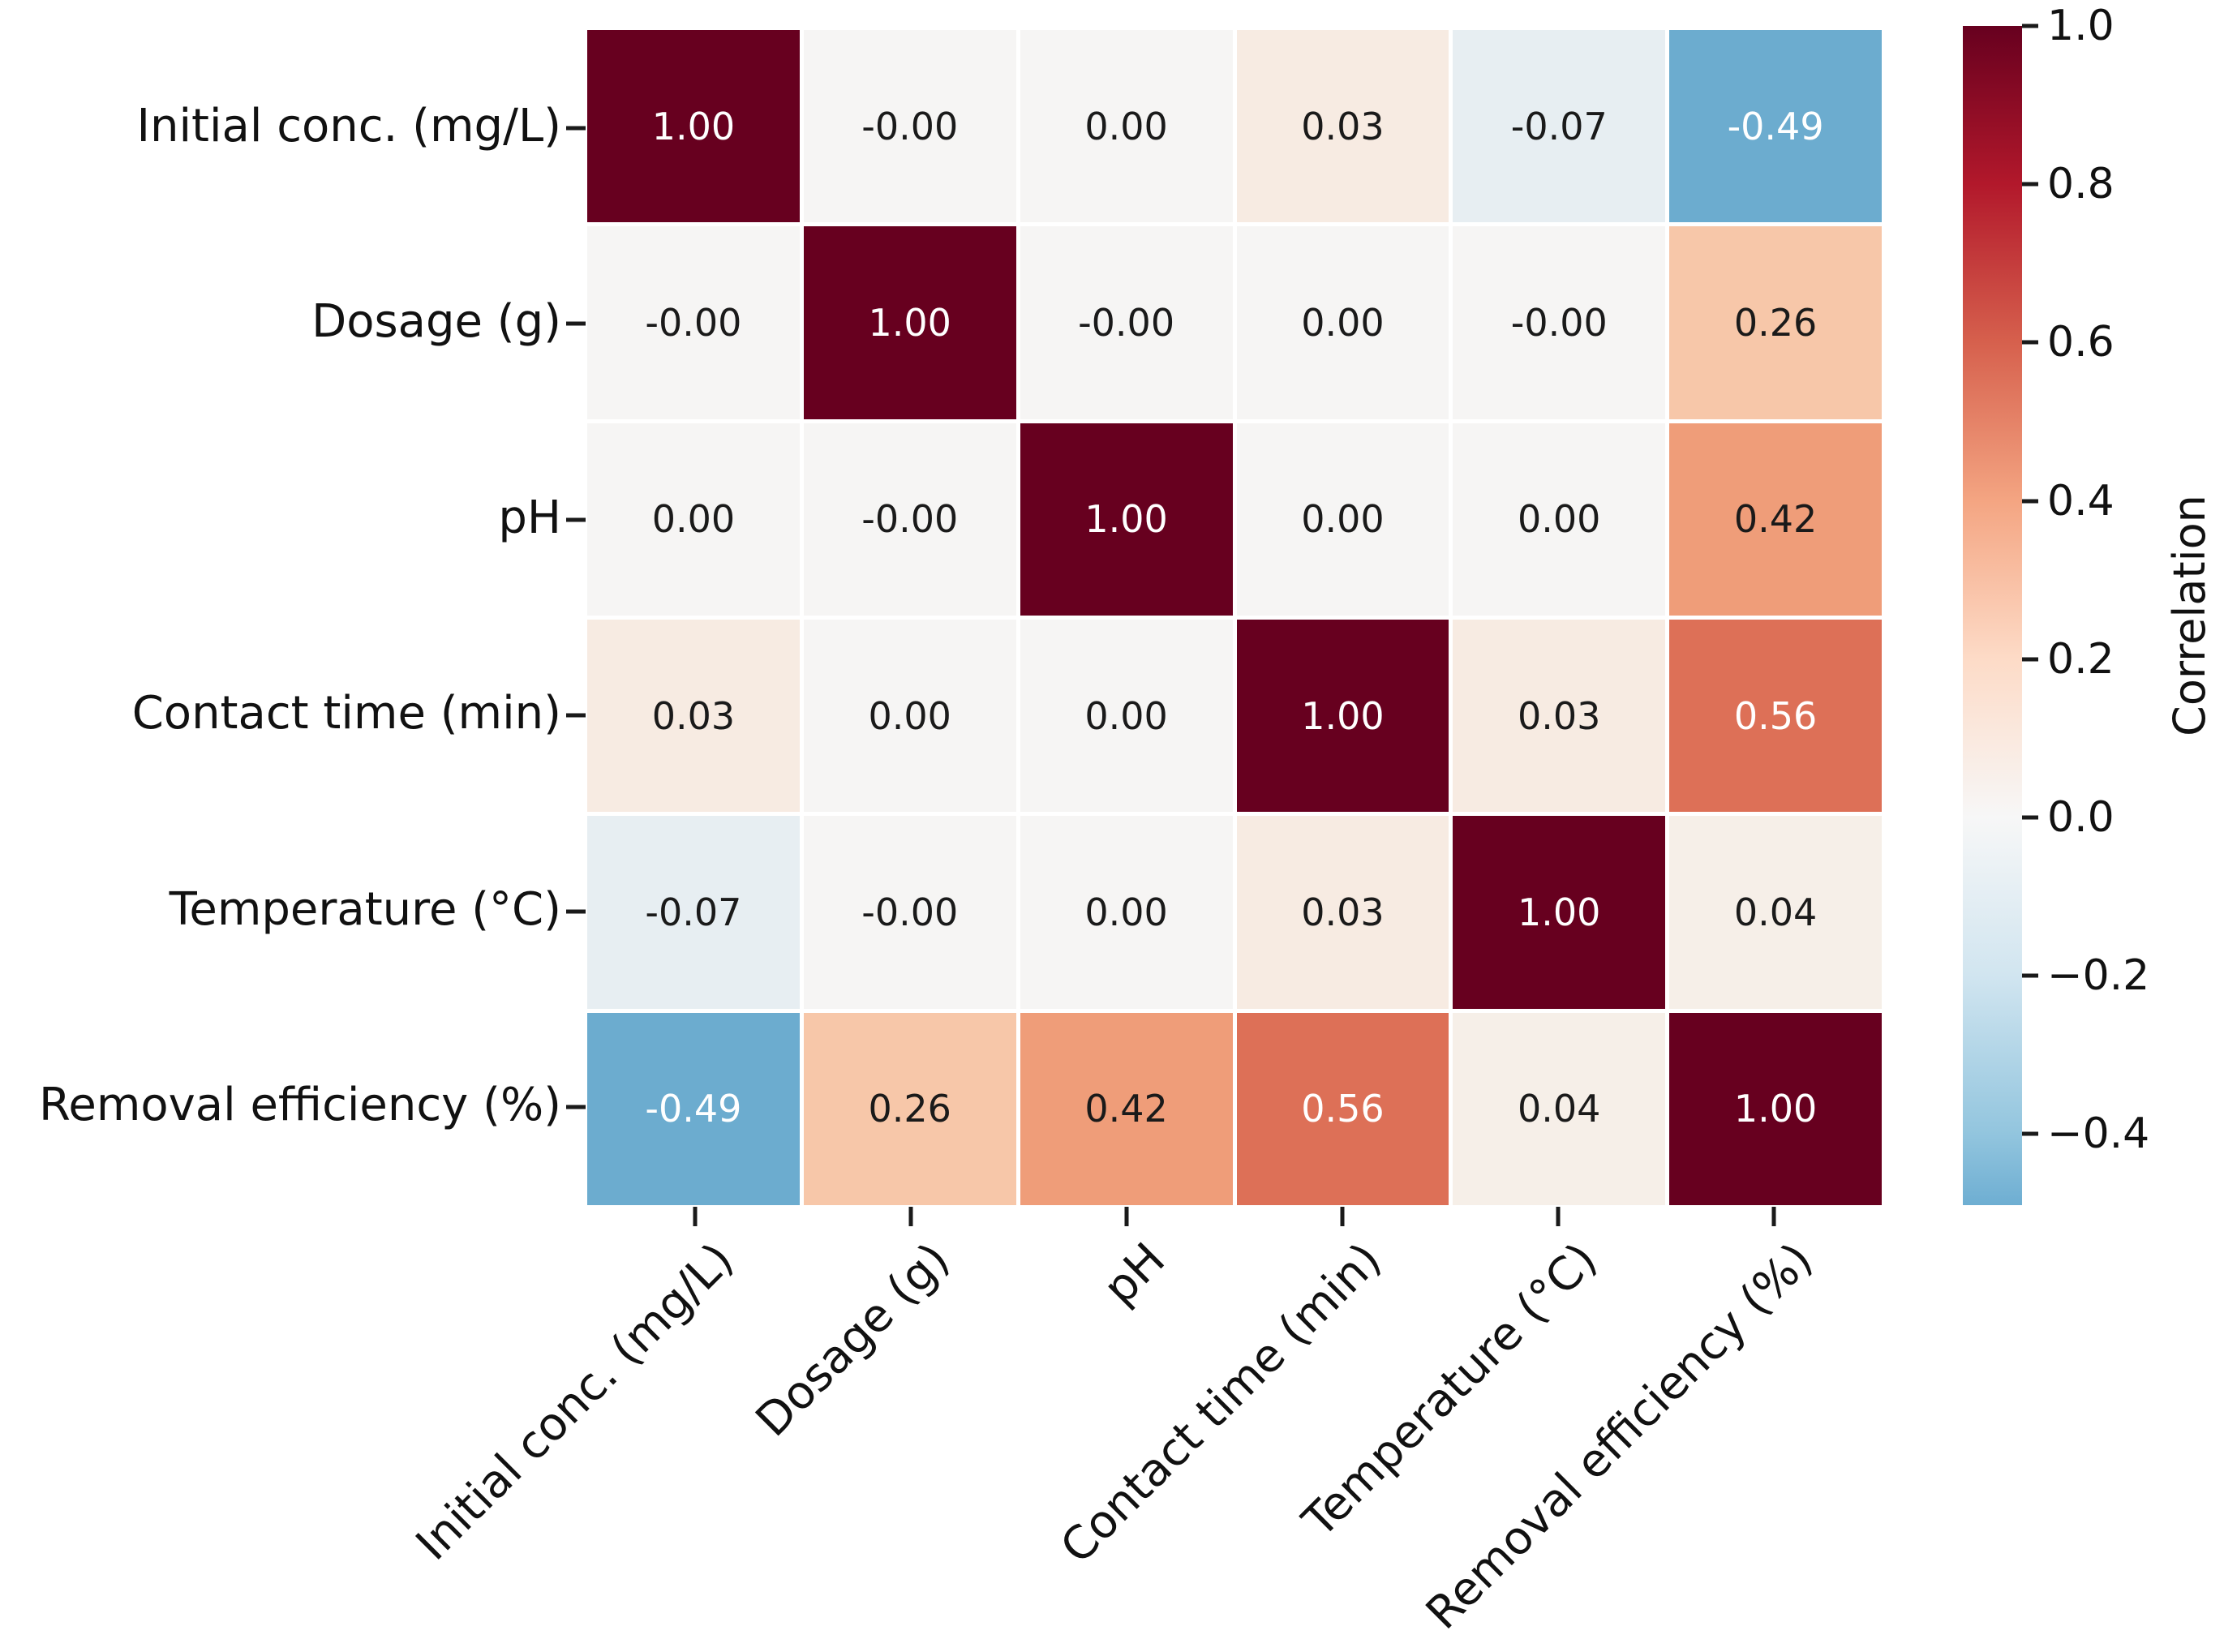  Describe the element at coordinates (2081, 184) in the screenshot. I see `colorbar-tick-label: 0.8` at that location.